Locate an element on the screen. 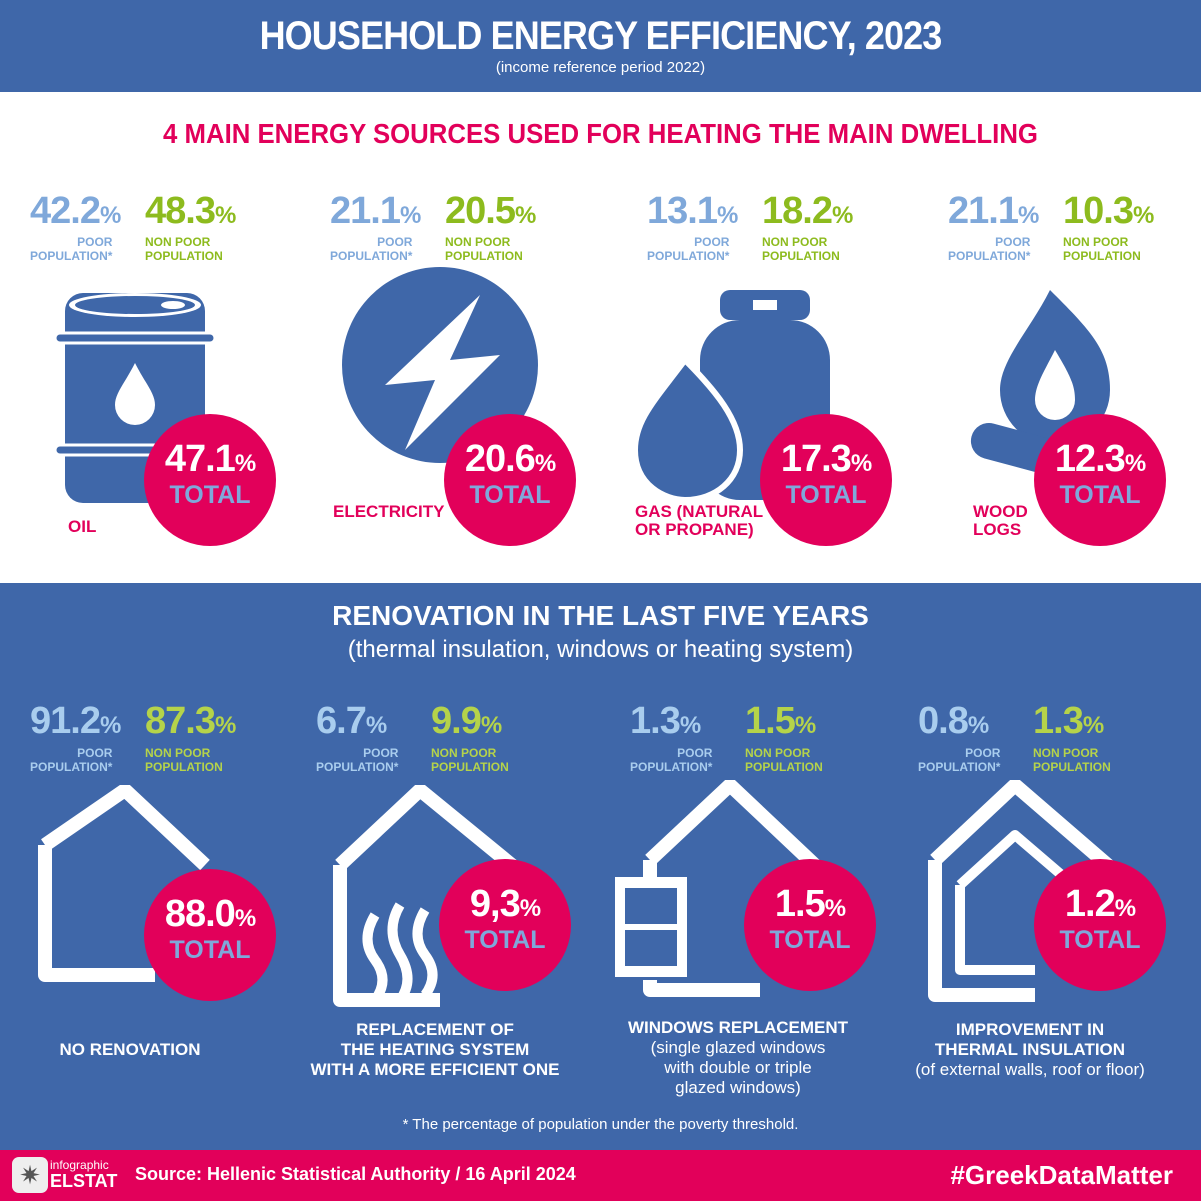 This screenshot has height=1201, width=1201. label-line1: WOOD is located at coordinates (1000, 511).